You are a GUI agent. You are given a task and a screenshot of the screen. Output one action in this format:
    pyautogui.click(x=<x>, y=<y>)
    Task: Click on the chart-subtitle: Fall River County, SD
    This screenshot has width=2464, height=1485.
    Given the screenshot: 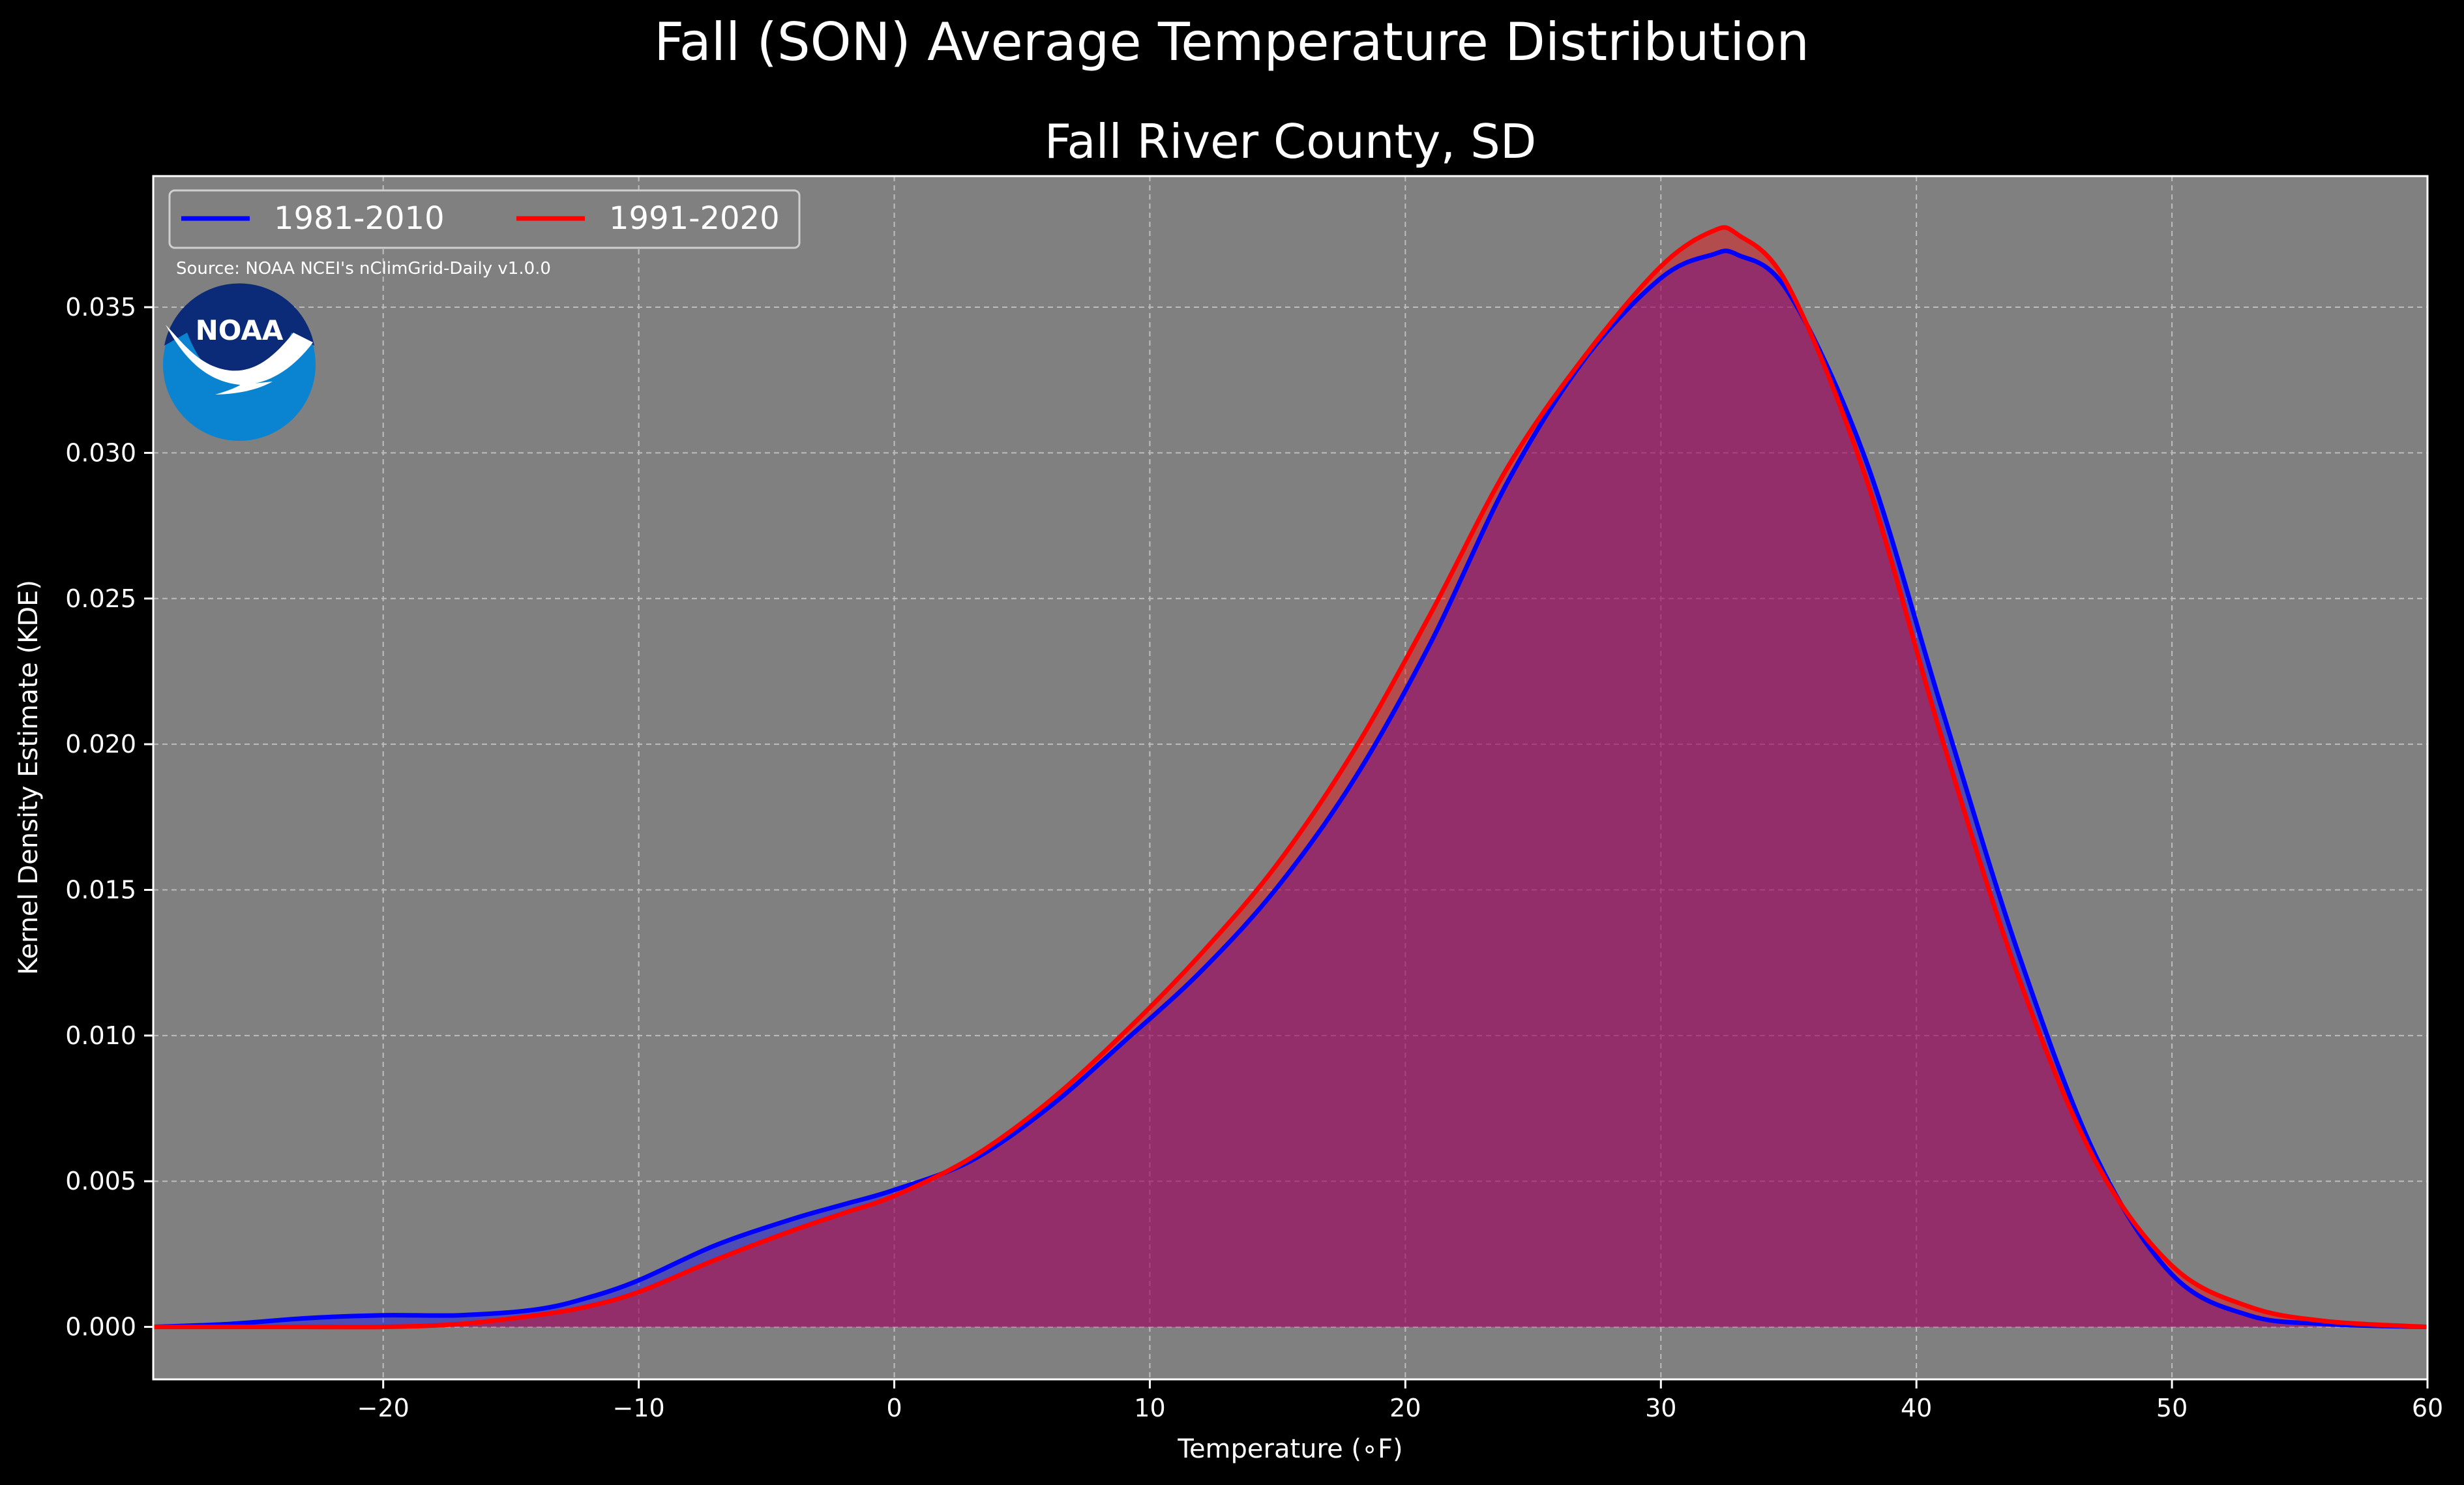 What is the action you would take?
    pyautogui.click(x=1291, y=141)
    